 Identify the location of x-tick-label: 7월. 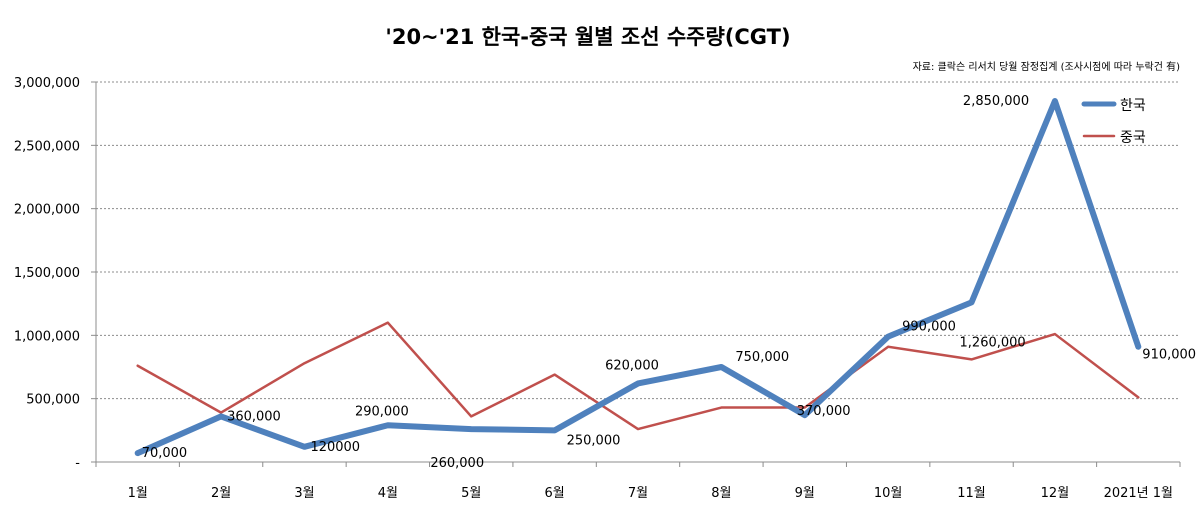
(638, 493).